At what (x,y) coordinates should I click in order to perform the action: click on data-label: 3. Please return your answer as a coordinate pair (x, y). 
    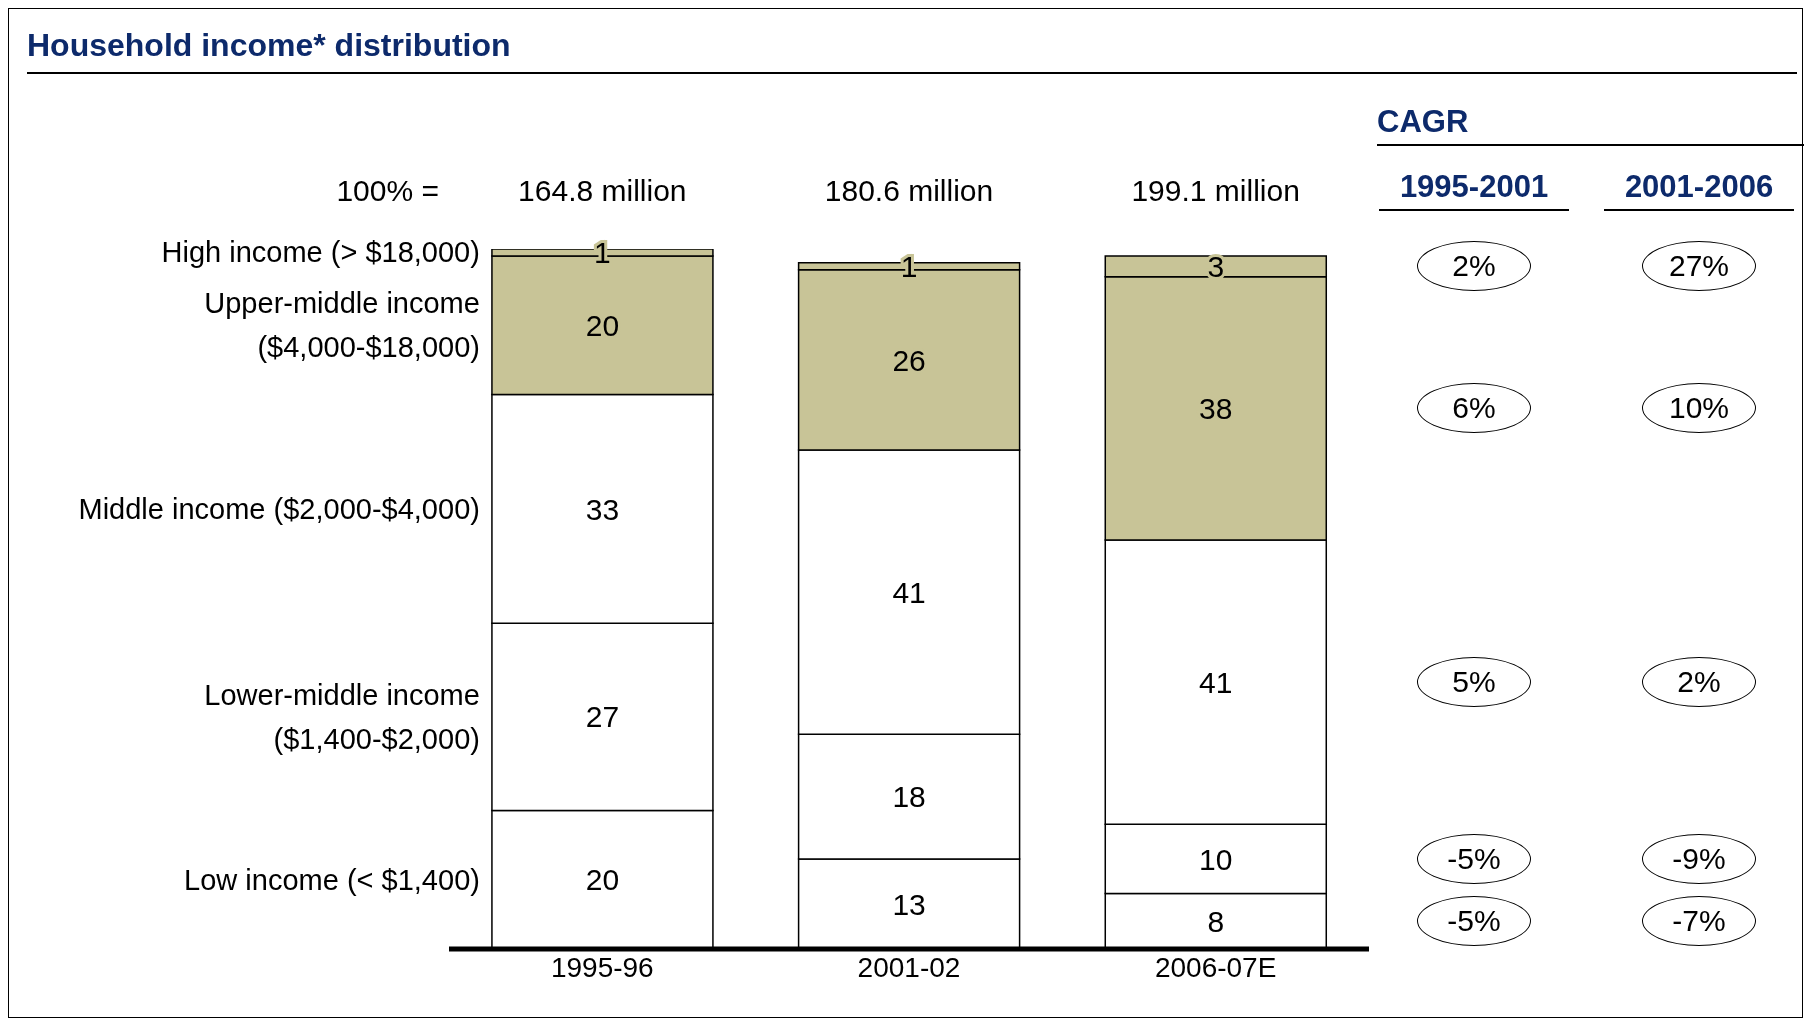
    Looking at the image, I should click on (1216, 266).